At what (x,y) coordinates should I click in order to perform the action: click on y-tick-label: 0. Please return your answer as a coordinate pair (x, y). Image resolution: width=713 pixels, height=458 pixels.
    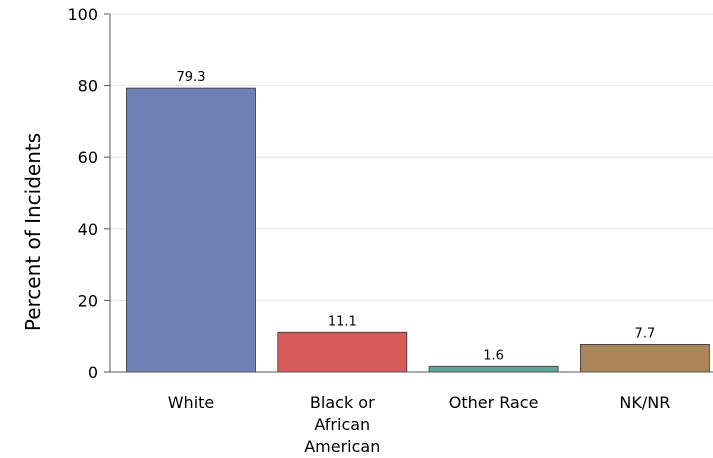
    Looking at the image, I should click on (93, 372).